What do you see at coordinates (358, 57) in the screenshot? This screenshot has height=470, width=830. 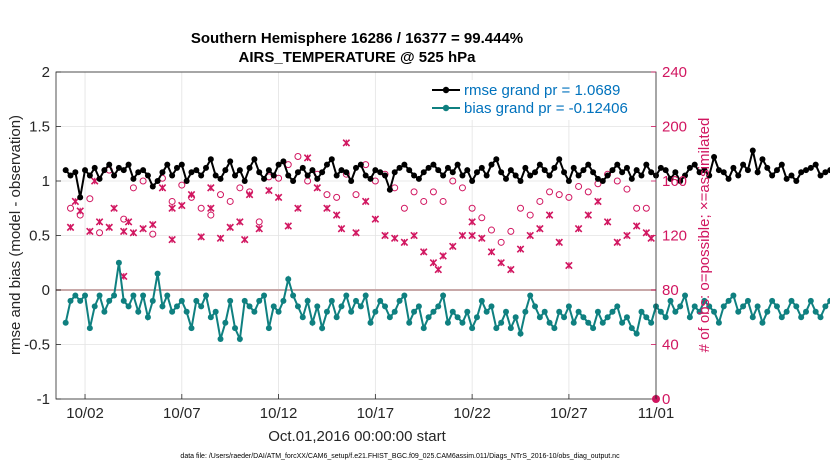 I see `chart-title-line-2: AIRS_TEMPERATURE @ 525 hPa` at bounding box center [358, 57].